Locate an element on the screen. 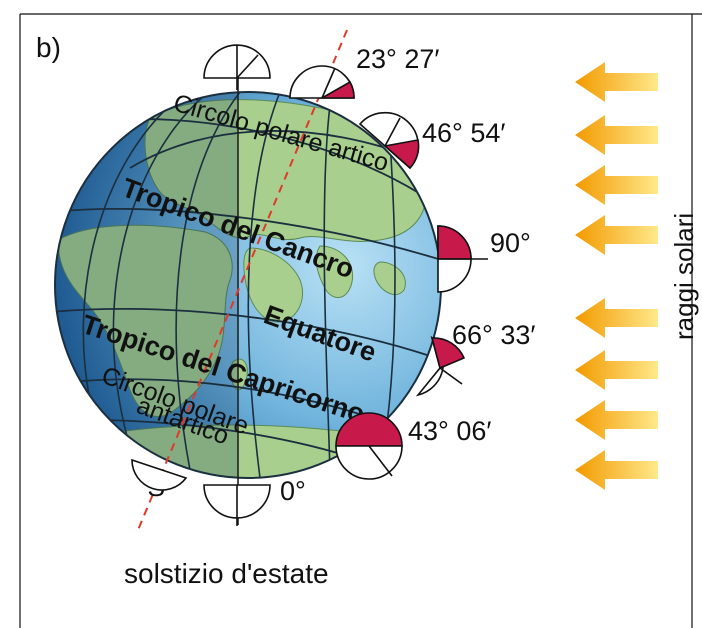 The height and width of the screenshot is (628, 702). angle-label-5: 43° 06′ is located at coordinates (449, 431).